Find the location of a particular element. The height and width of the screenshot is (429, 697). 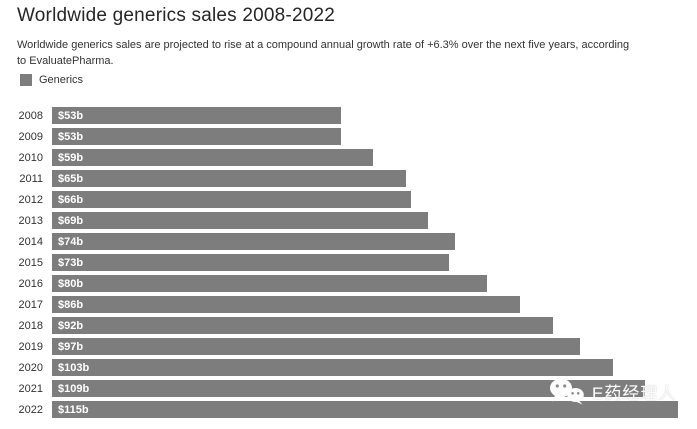

bar-track: $115b is located at coordinates (365, 409).